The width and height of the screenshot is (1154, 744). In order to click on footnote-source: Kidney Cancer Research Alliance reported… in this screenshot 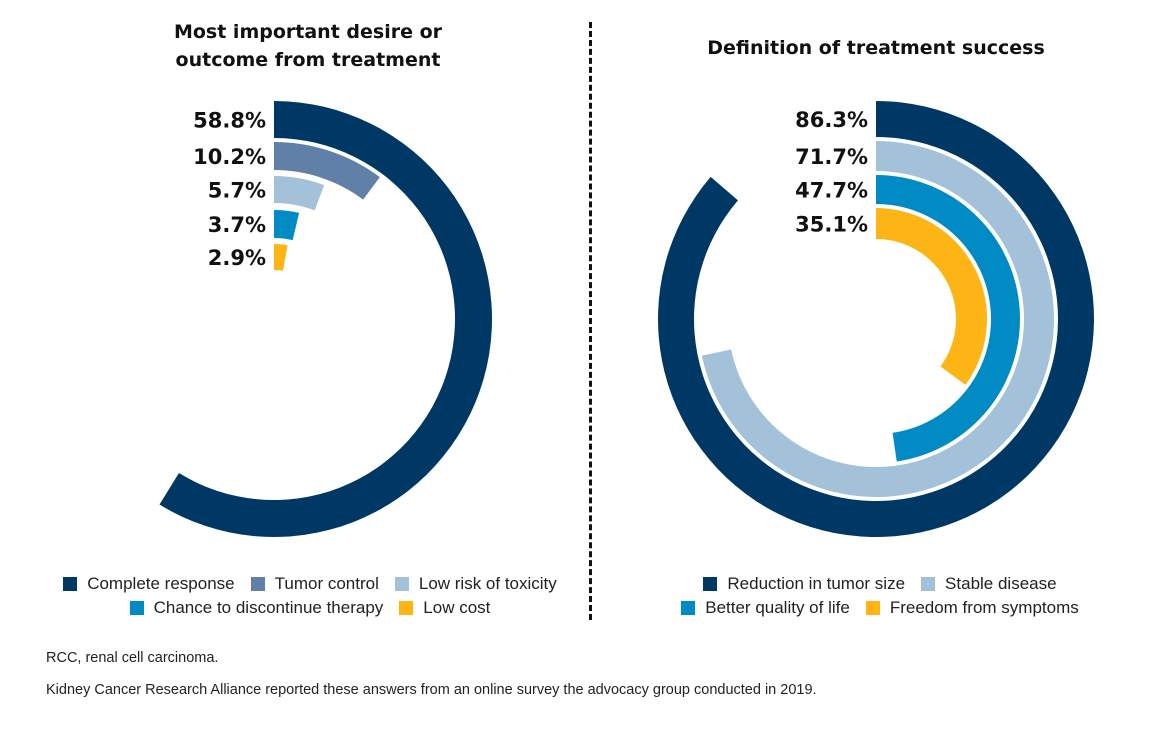, I will do `click(431, 690)`.